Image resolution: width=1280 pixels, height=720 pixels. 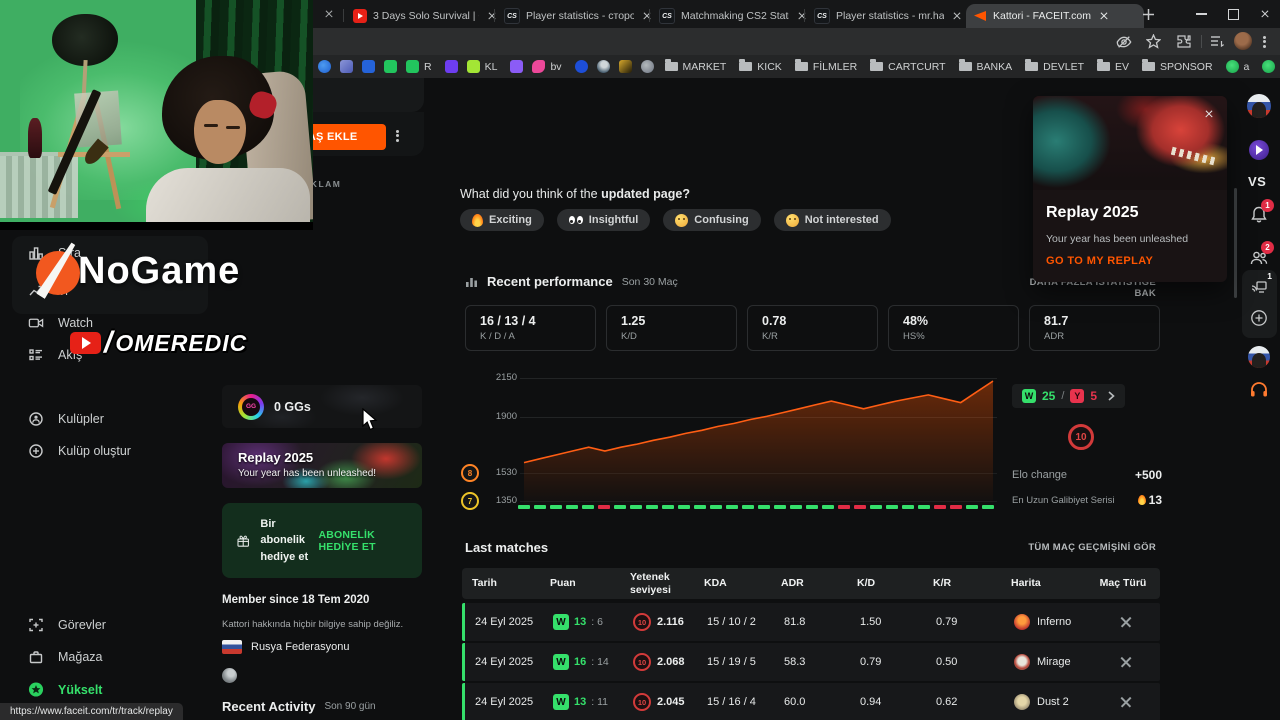 I want to click on browser-tab-stats-2: CS Player statistics - mr.hattori | C, so click(x=890, y=16).